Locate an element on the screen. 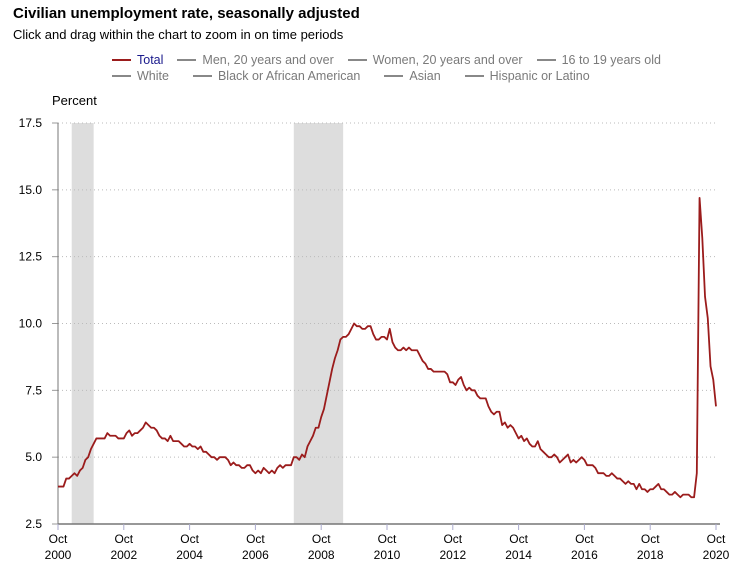  x-tick-label-year: 2016 is located at coordinates (584, 555).